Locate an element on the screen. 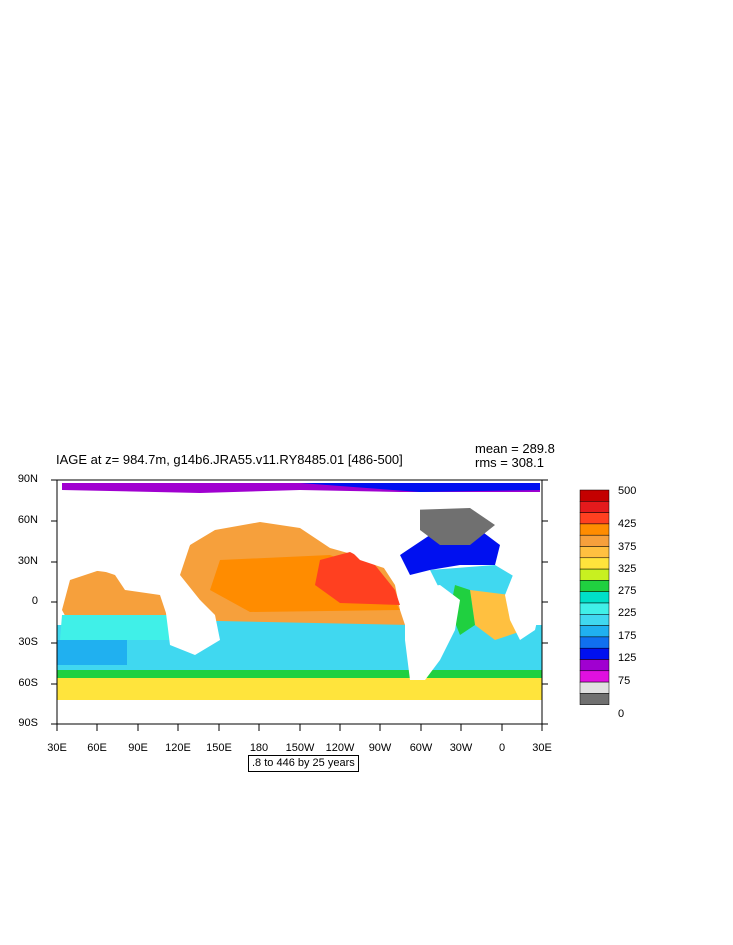 The height and width of the screenshot is (945, 733). lon-label-0: 0 is located at coordinates (502, 748).